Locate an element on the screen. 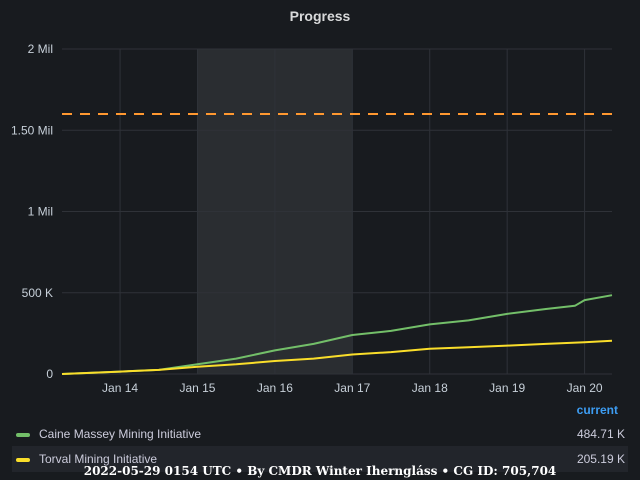 This screenshot has width=640, height=480. y-axis-ticks: 0 500 K 1 Mil 1.50 Mil 2 Mil is located at coordinates (32, 211).